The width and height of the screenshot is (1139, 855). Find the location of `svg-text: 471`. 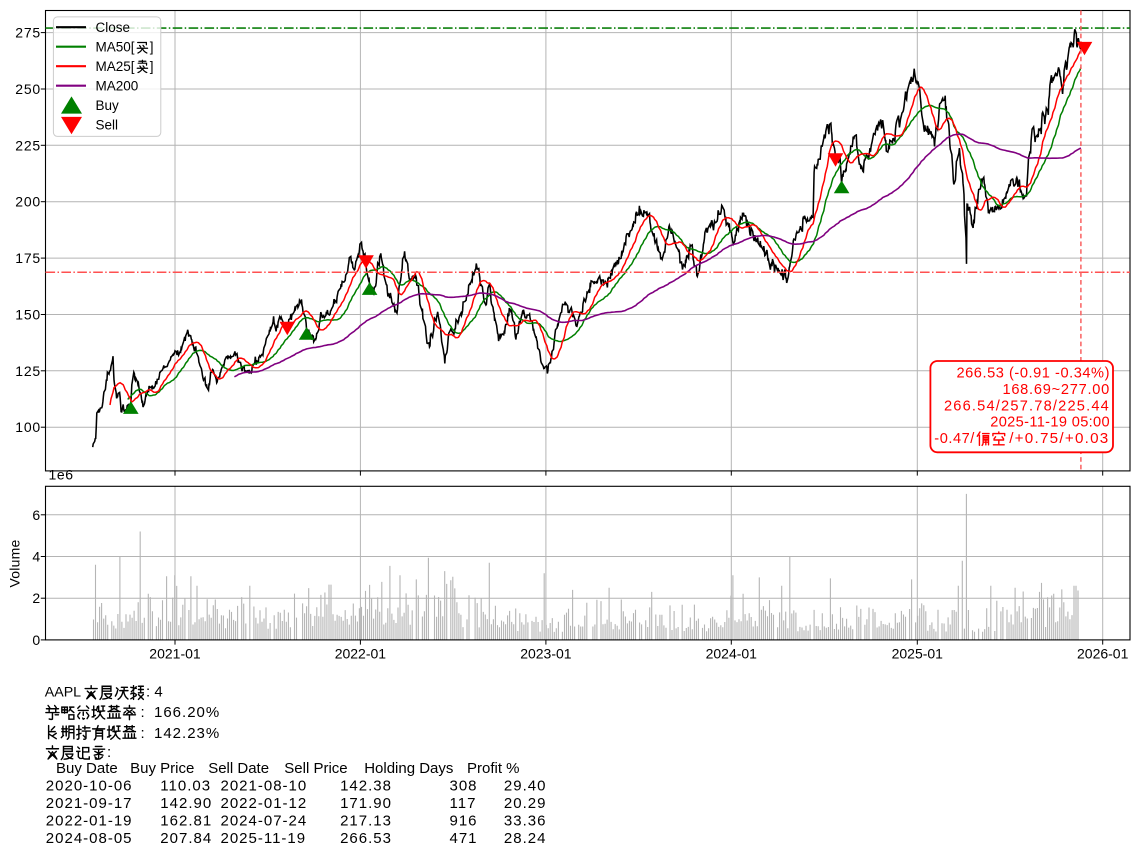

svg-text: 471 is located at coordinates (464, 838).